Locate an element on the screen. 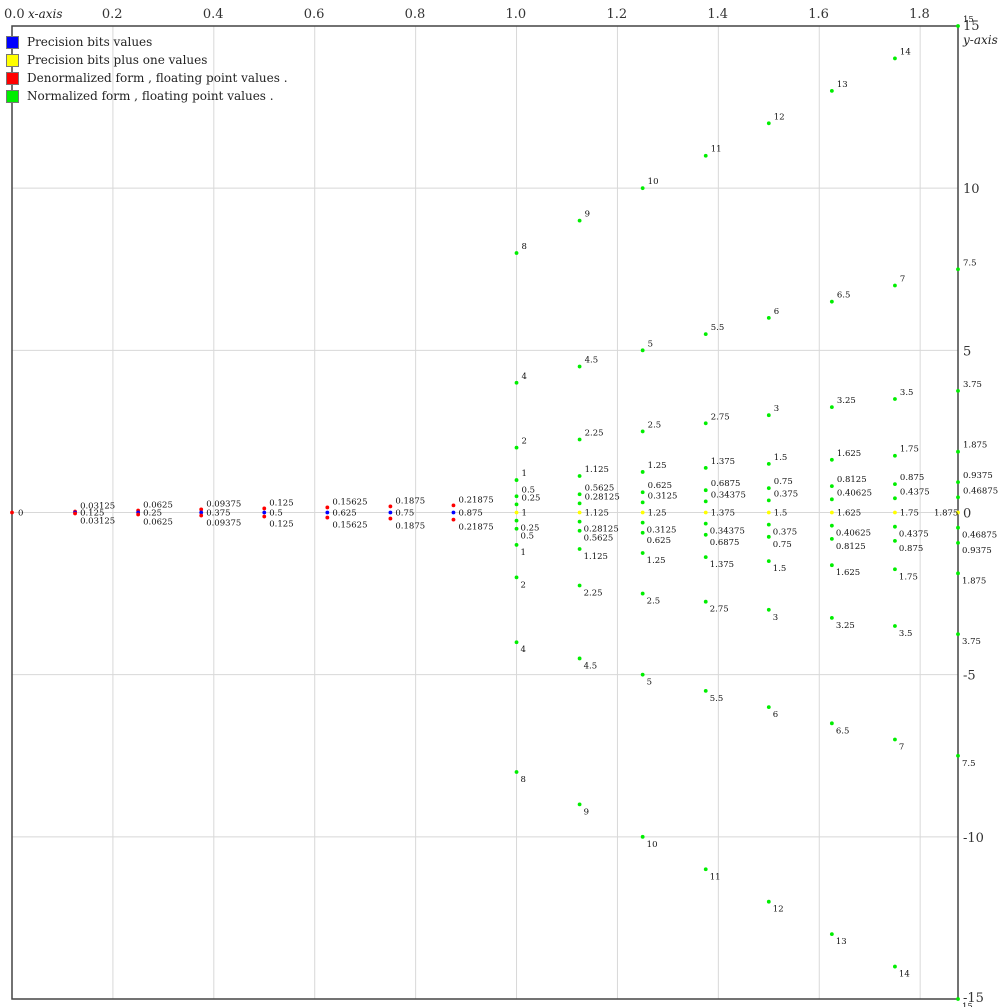 This screenshot has width=1005, height=1007. y-tick-label: 5 is located at coordinates (967, 351).